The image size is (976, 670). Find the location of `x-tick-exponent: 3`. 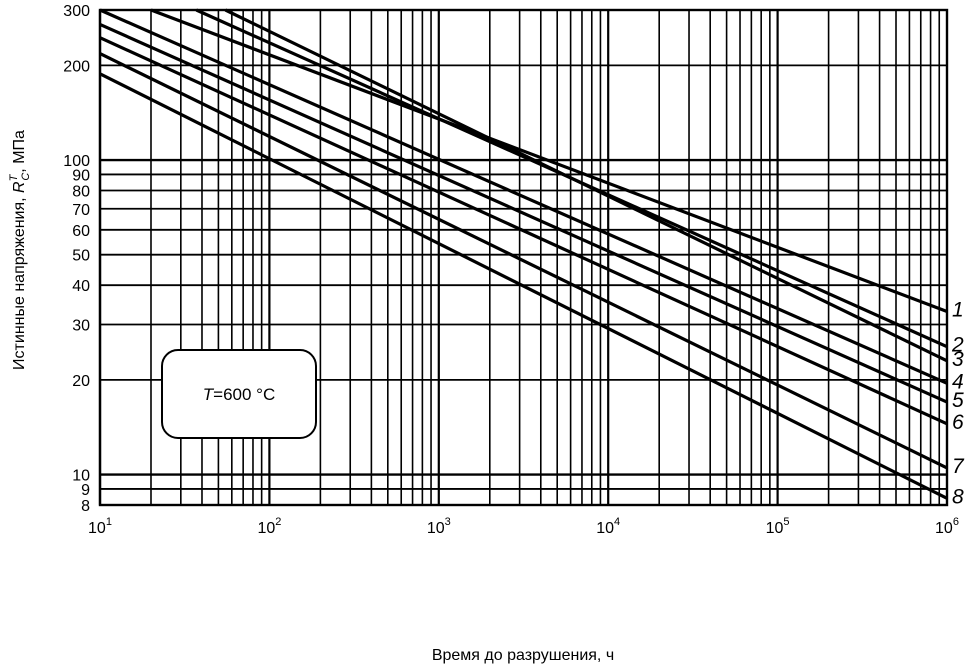

x-tick-exponent: 3 is located at coordinates (448, 522).